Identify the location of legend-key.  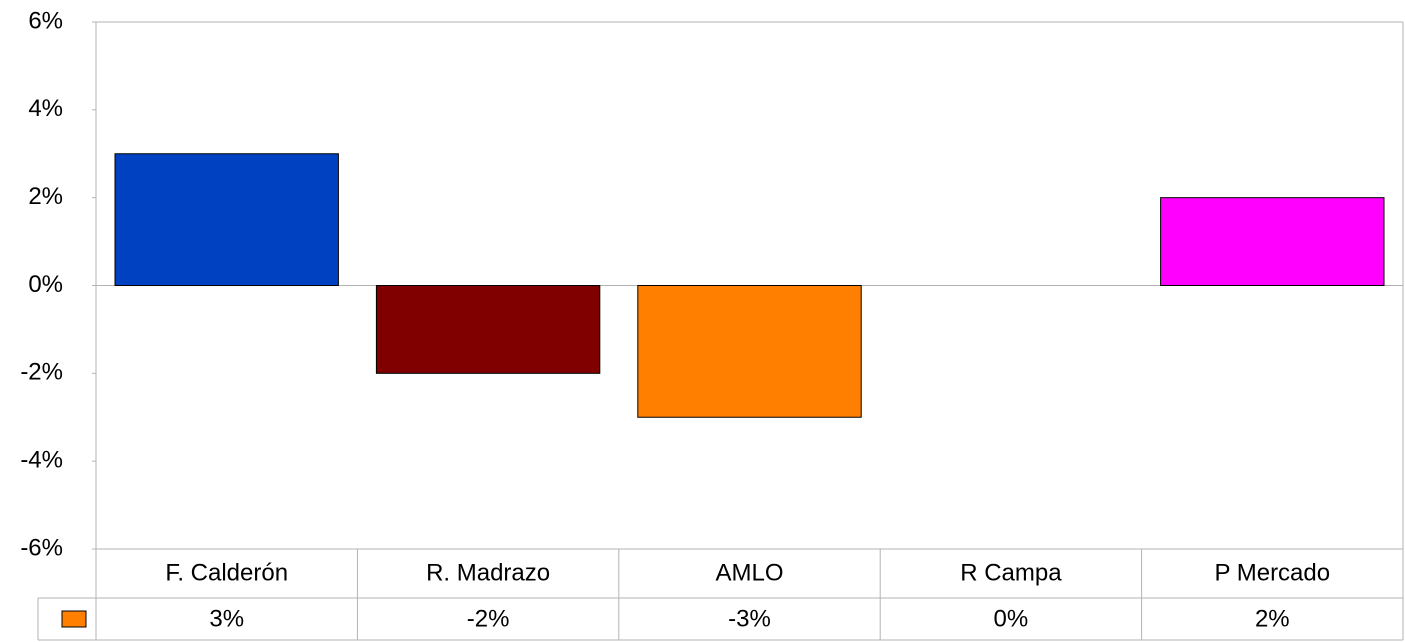
(74, 619).